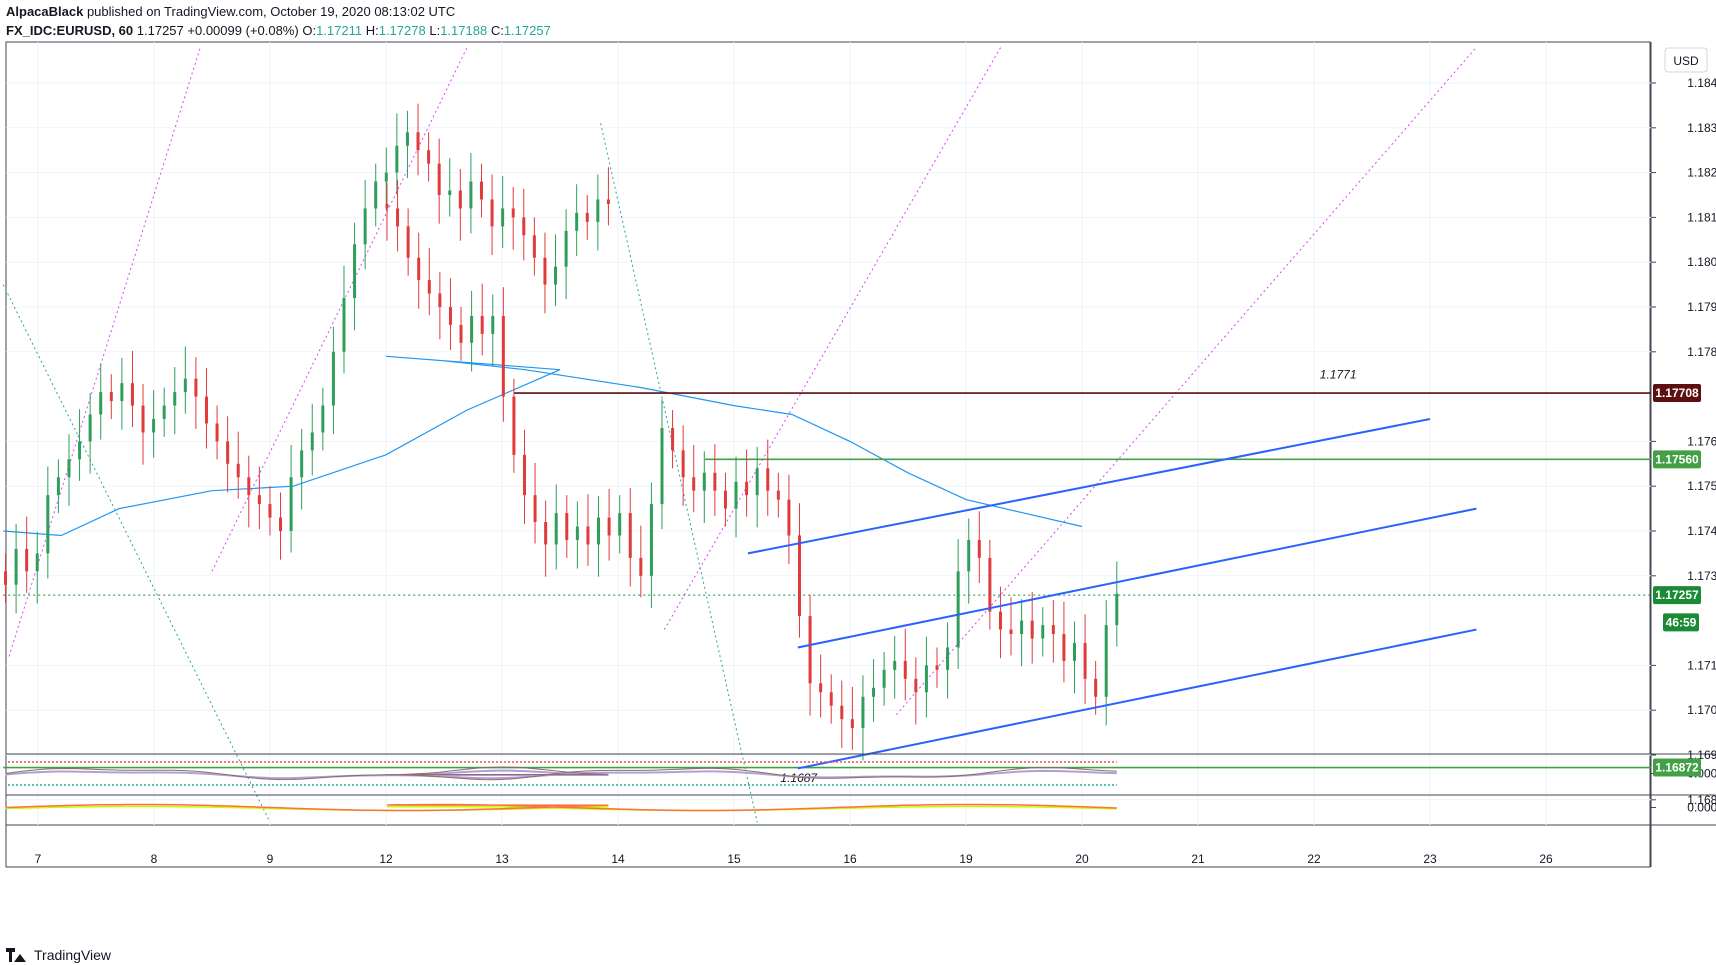 The image size is (1716, 965). What do you see at coordinates (527, 30) in the screenshot?
I see `close-value: 1.17257` at bounding box center [527, 30].